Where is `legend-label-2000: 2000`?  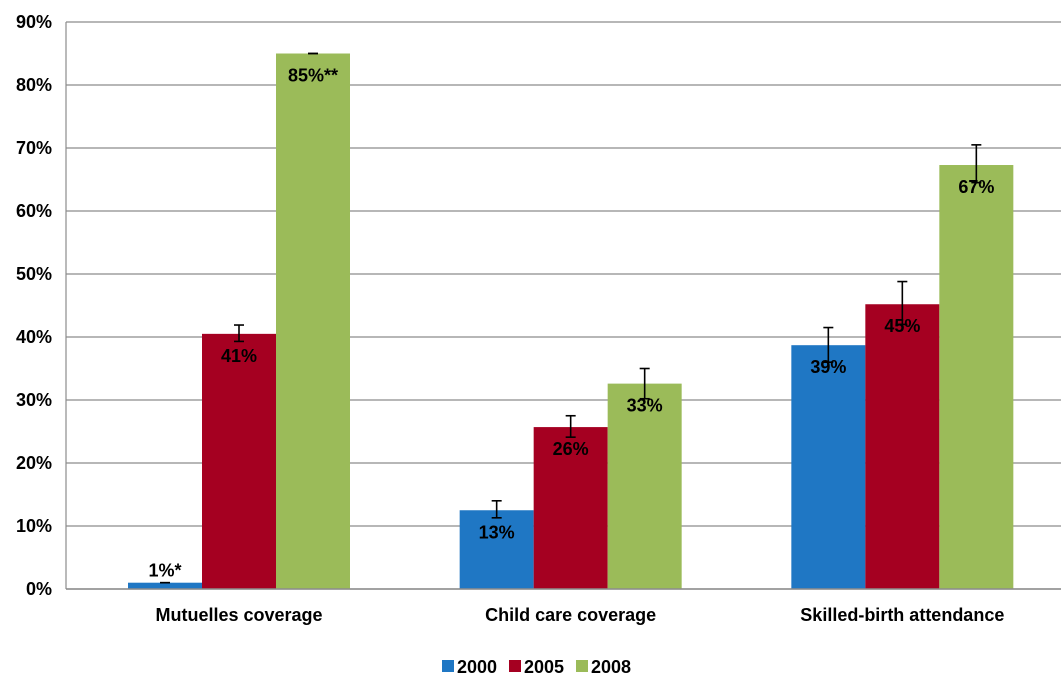 legend-label-2000: 2000 is located at coordinates (477, 667).